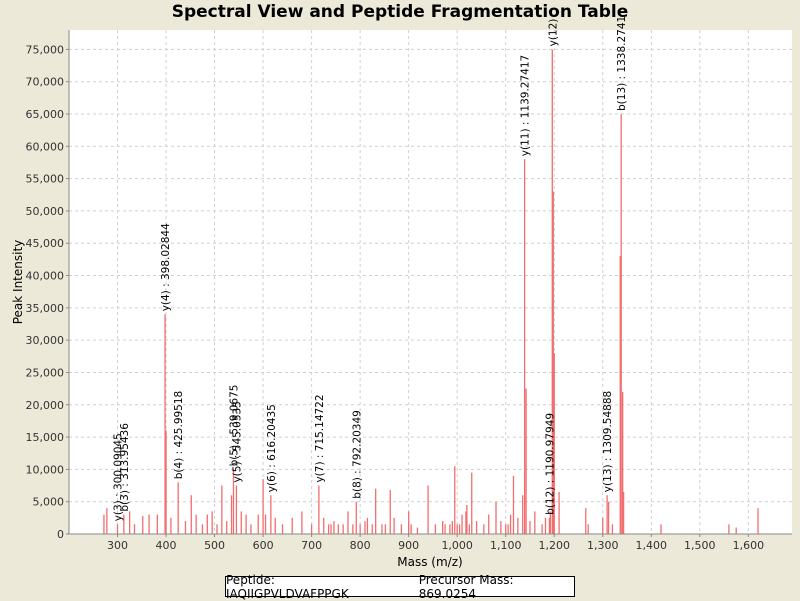 This screenshot has height=601, width=800. What do you see at coordinates (263, 545) in the screenshot?
I see `x-tick-label: 600` at bounding box center [263, 545].